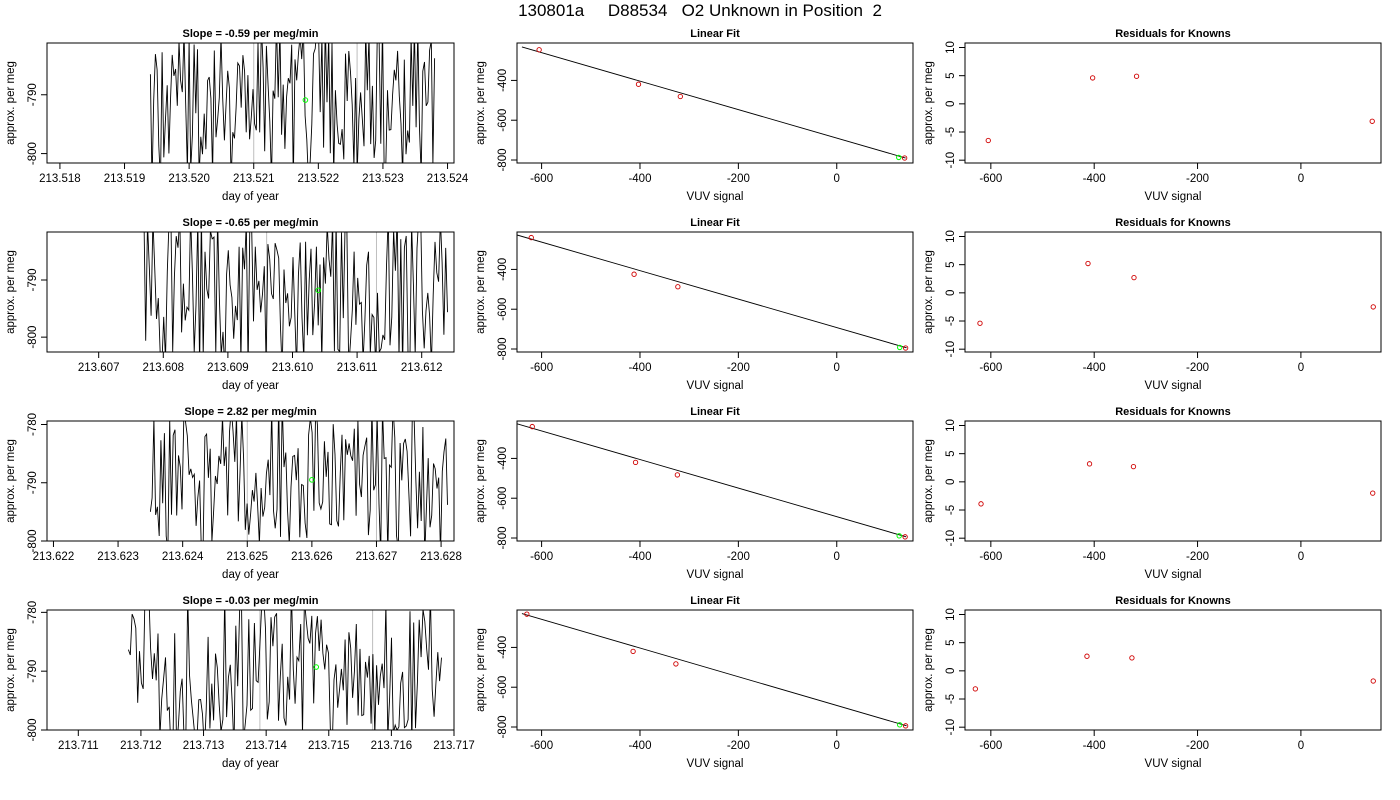 The width and height of the screenshot is (1400, 800). Describe the element at coordinates (250, 34) in the screenshot. I see `panel-title: Slope = -0.59 per meg/min` at that location.